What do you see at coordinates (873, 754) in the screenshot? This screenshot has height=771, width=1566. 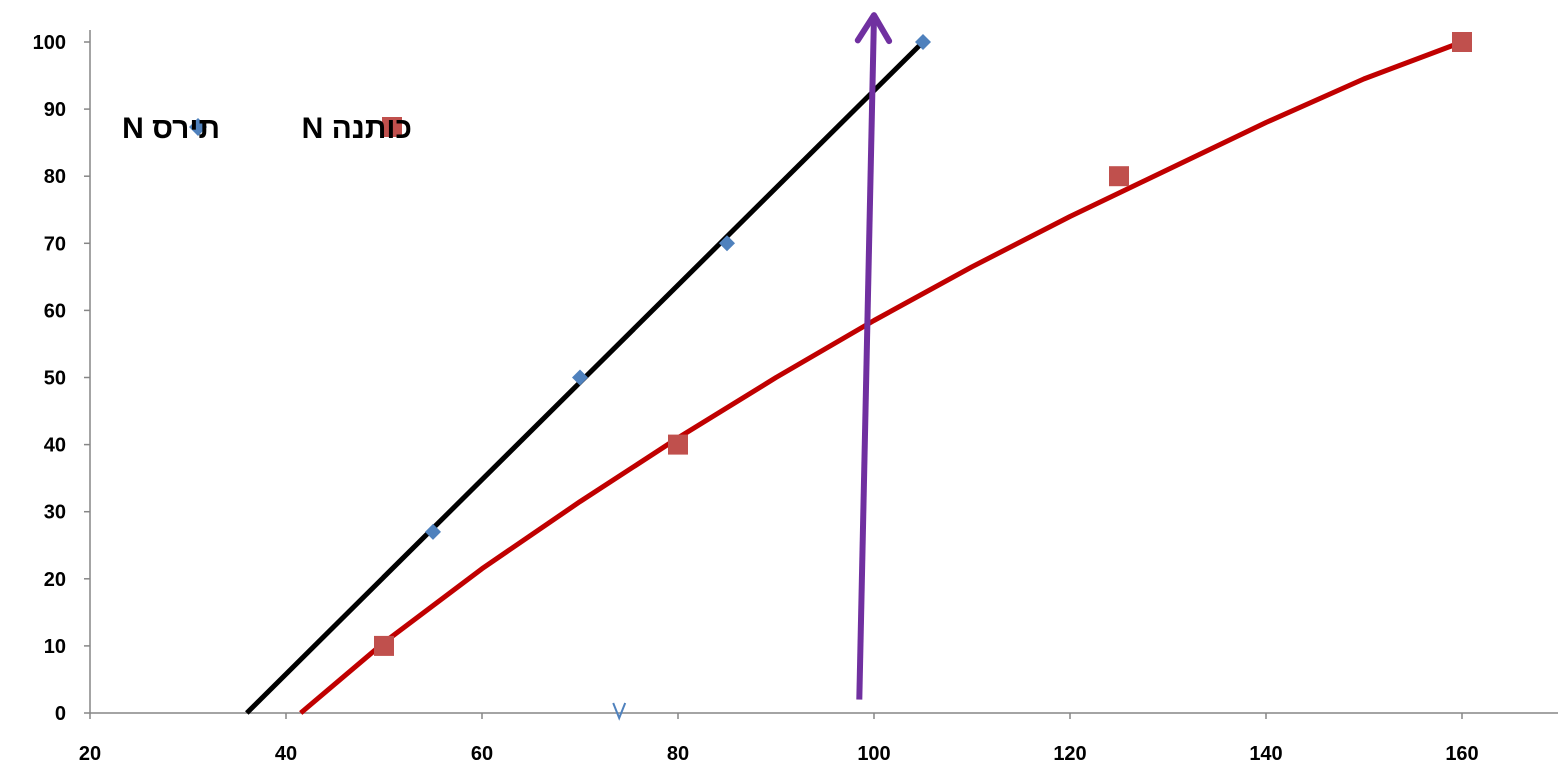 I see `x-tick-label: 100` at bounding box center [873, 754].